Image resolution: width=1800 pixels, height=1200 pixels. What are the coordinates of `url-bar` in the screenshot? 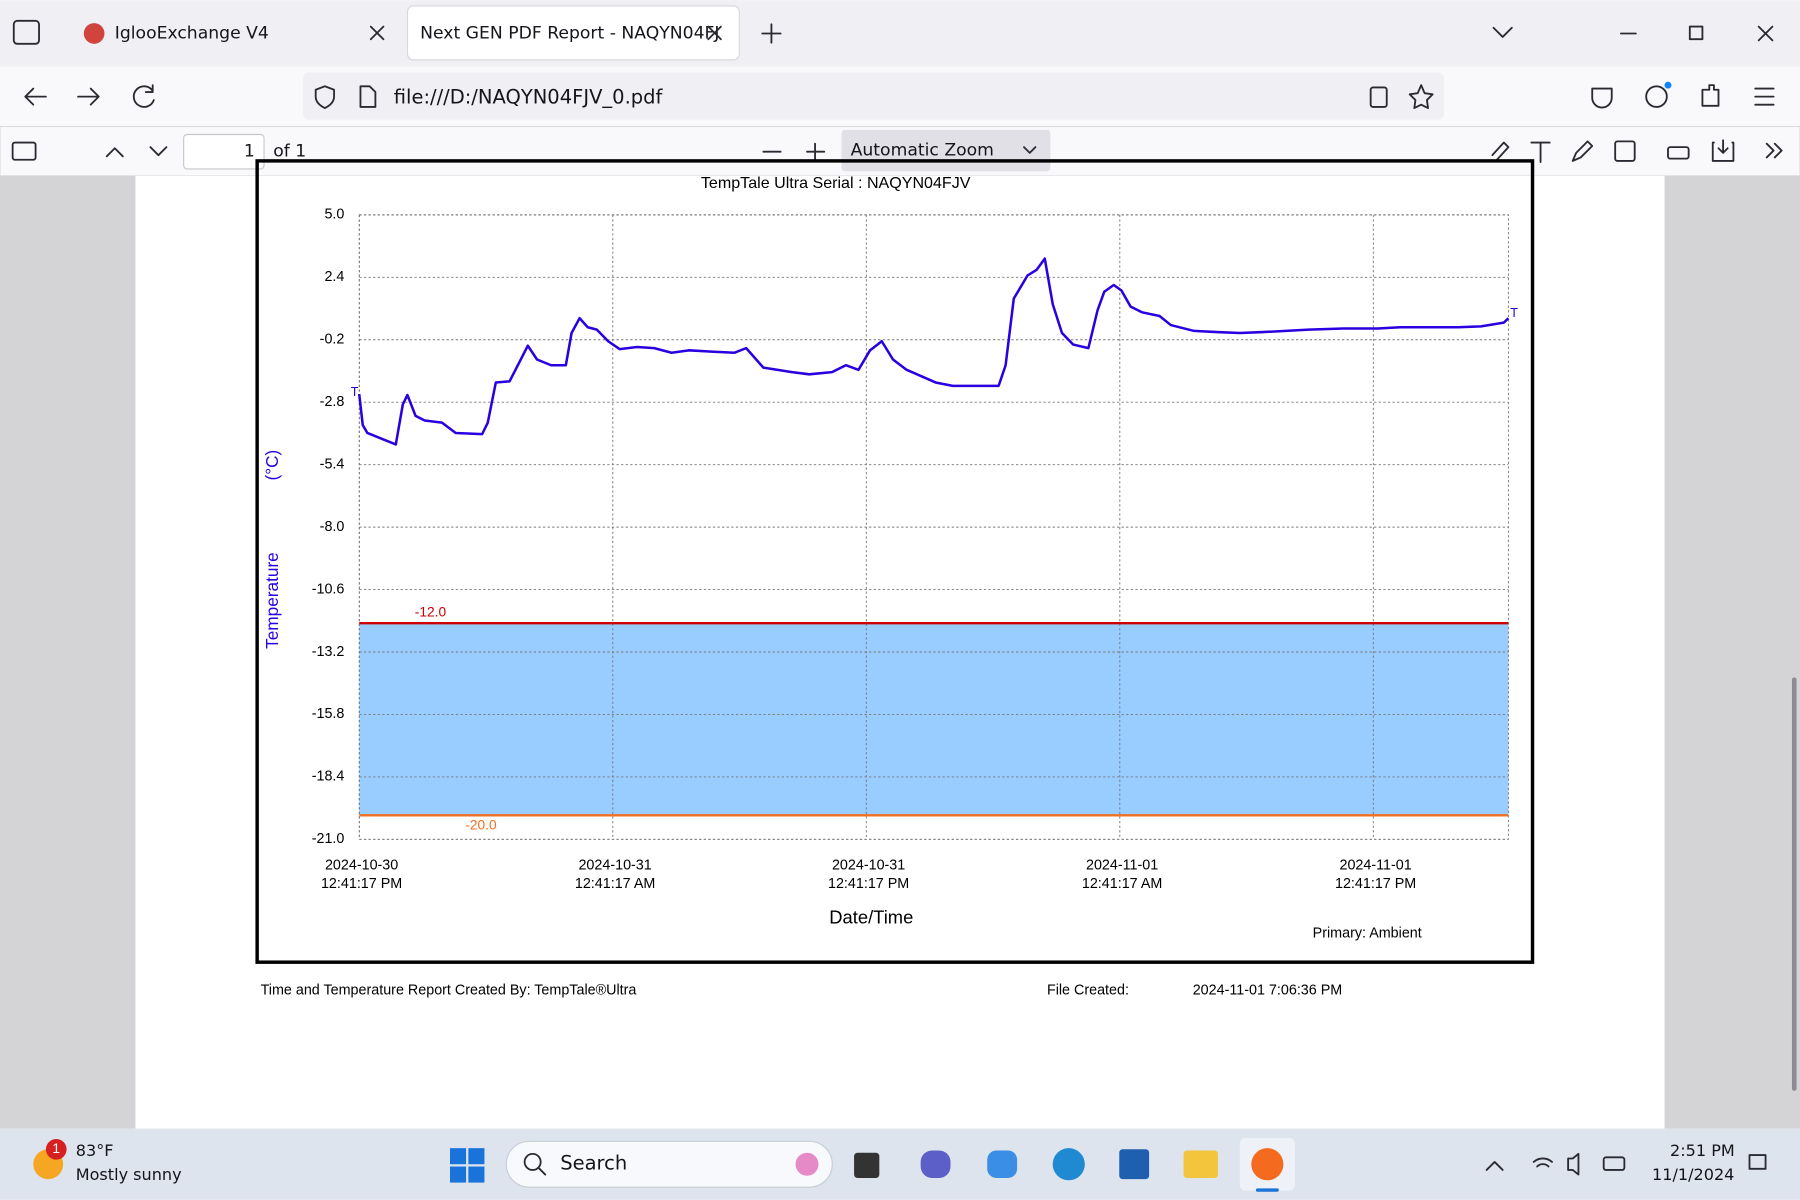 It's located at (874, 96).